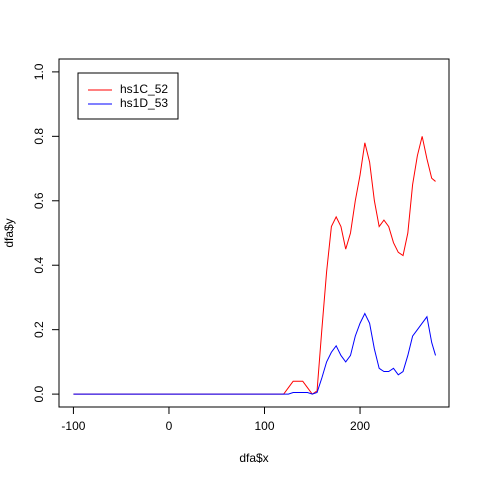  Describe the element at coordinates (169, 426) in the screenshot. I see `x-tick-label: 0` at that location.